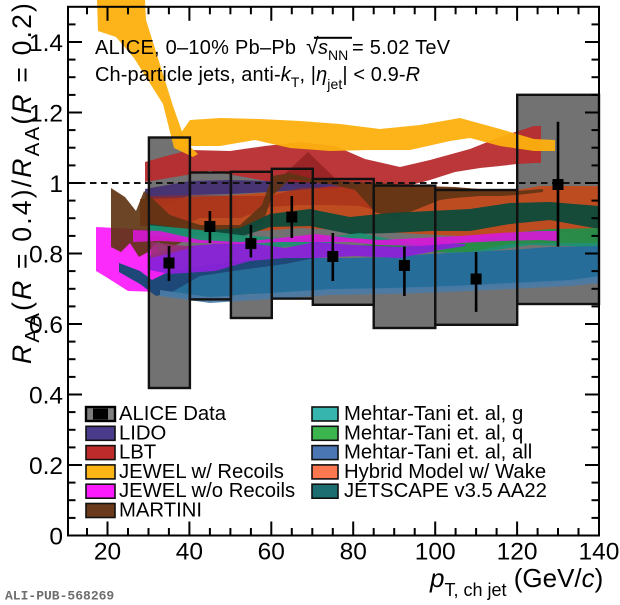 This screenshot has width=620, height=605. What do you see at coordinates (353, 552) in the screenshot?
I see `svg-text: 80` at bounding box center [353, 552].